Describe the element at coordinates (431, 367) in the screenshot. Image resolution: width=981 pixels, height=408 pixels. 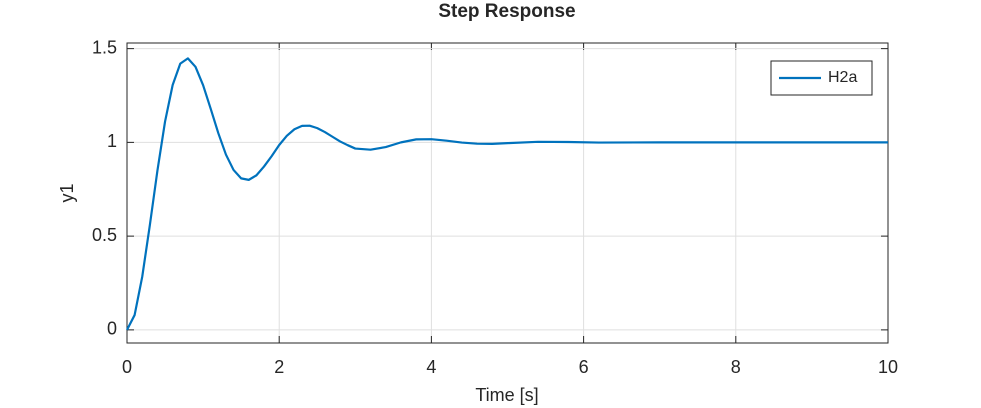
I see `x-tick-label: 4` at that location.